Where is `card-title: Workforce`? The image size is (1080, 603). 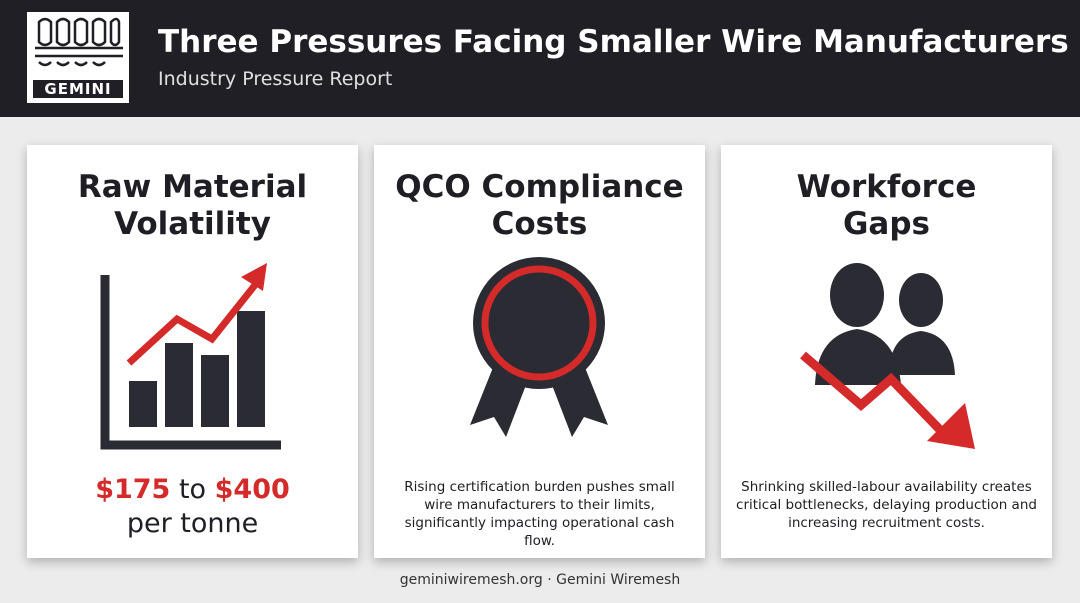 card-title: Workforce is located at coordinates (886, 187).